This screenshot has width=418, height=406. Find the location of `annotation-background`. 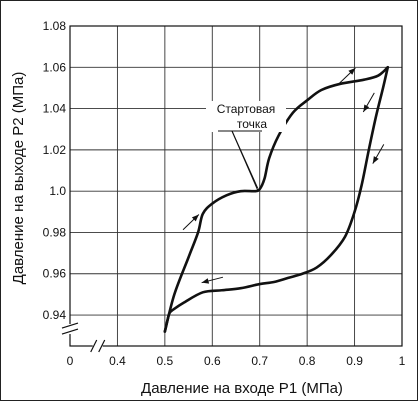

annotation-background is located at coordinates (246, 116).